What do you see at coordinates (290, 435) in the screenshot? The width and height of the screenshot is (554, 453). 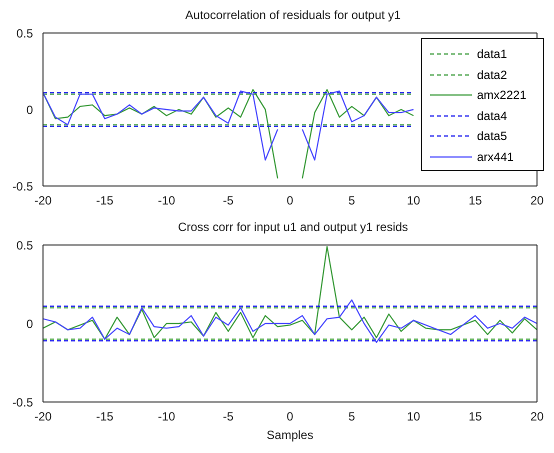 I see `x-axis-title: Samples` at bounding box center [290, 435].